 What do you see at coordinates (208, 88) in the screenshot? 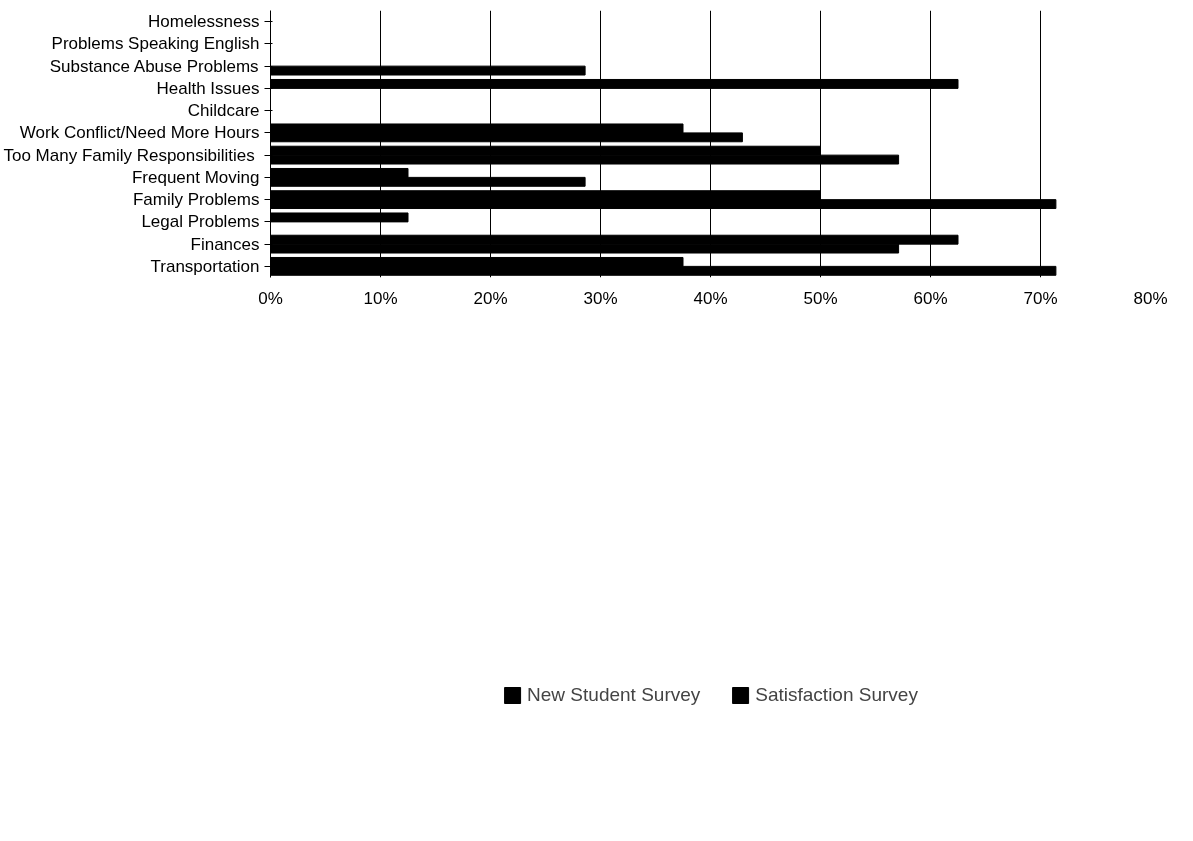
I see `y-tick-label: Health Issues` at bounding box center [208, 88].